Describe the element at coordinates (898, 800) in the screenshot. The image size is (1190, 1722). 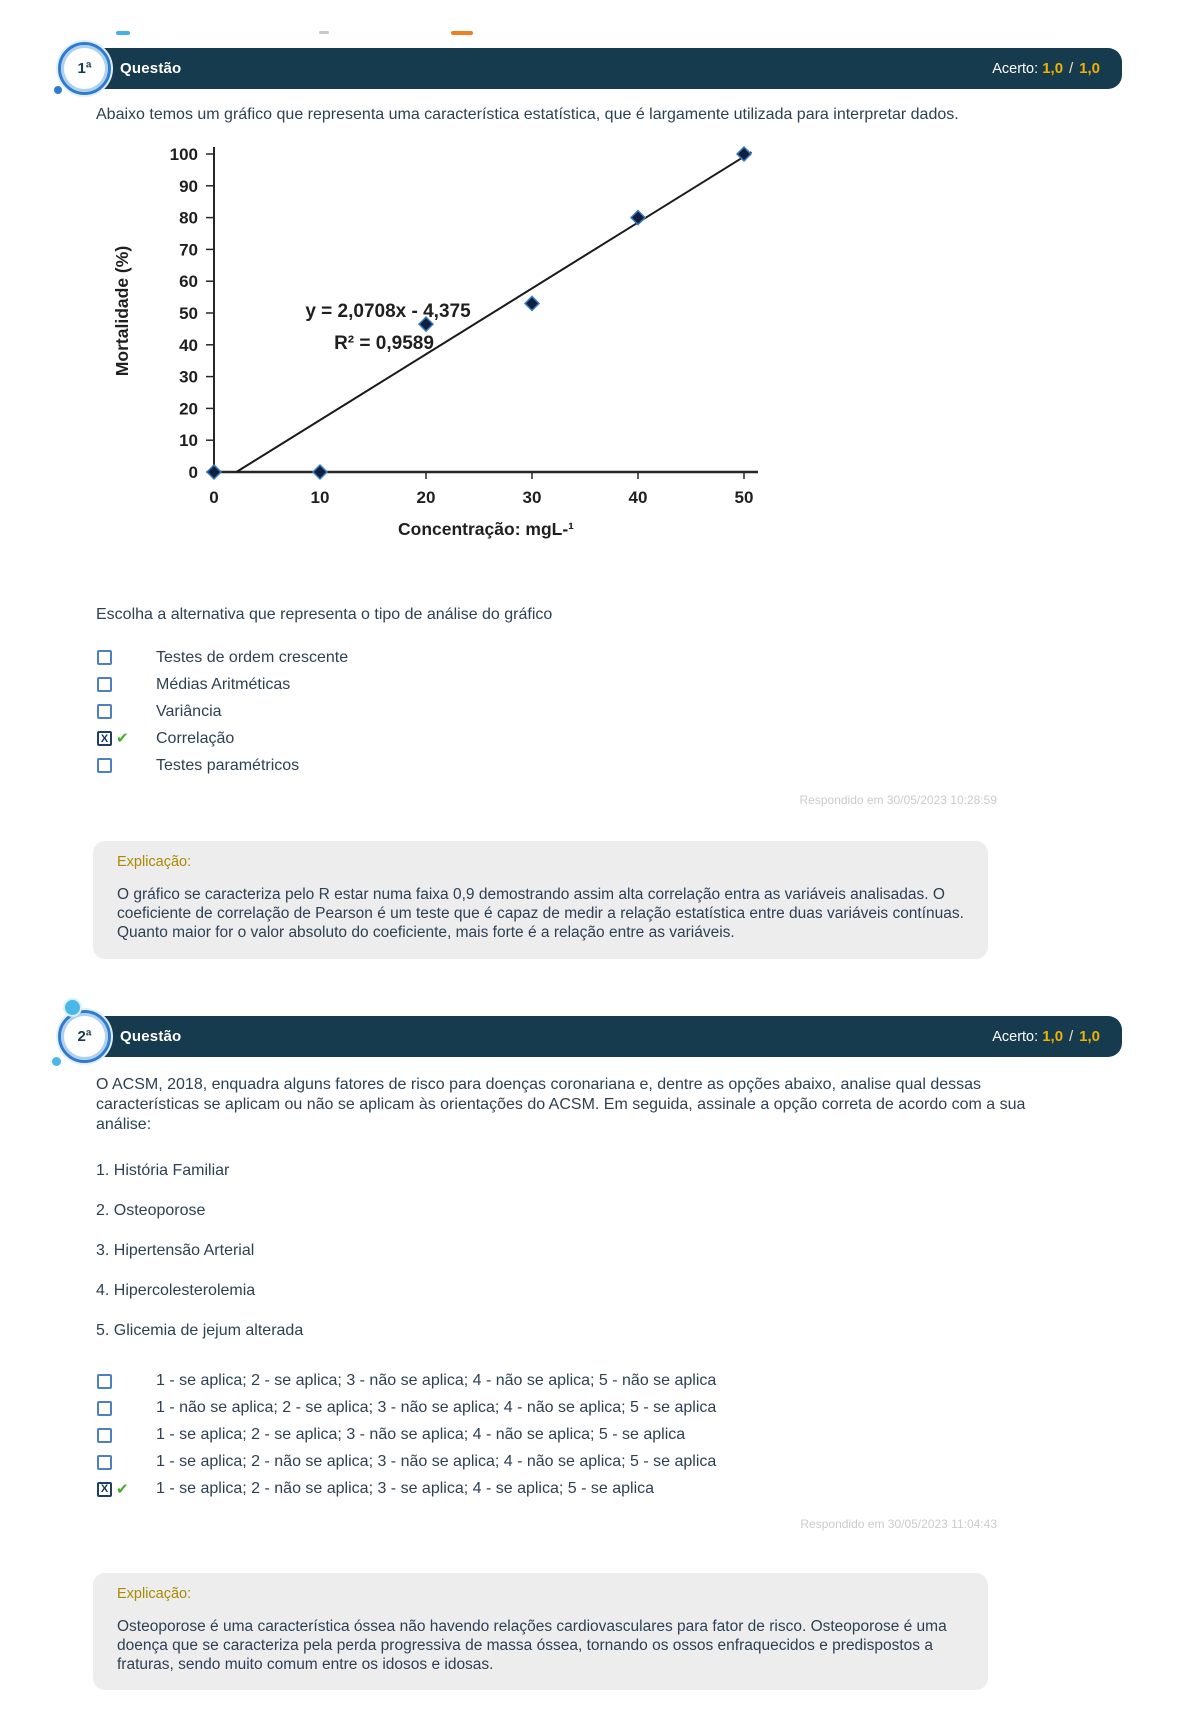
I see `answered-timestamp: Respondido em 30/05/2023 10:28:59` at that location.